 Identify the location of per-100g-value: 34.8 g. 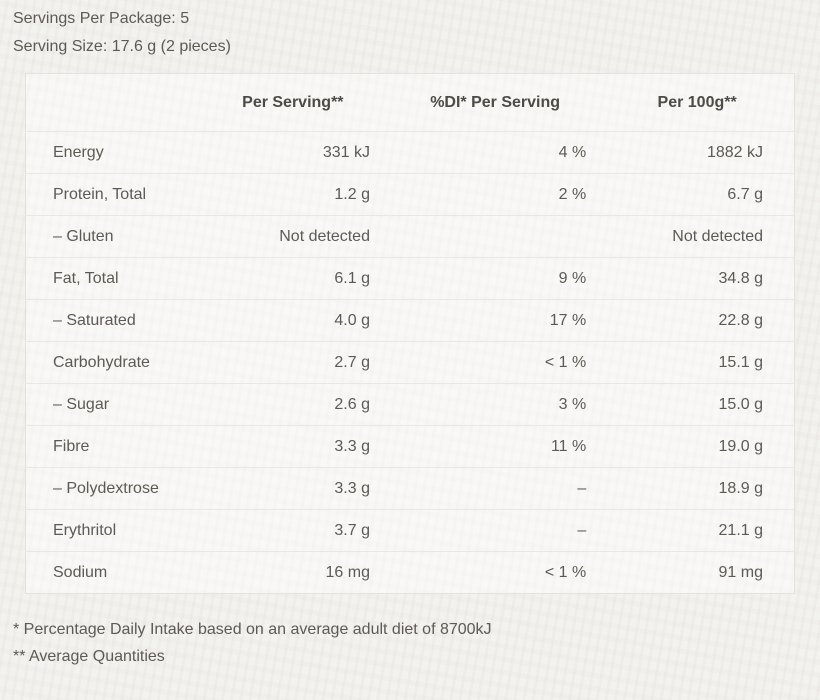
(697, 278).